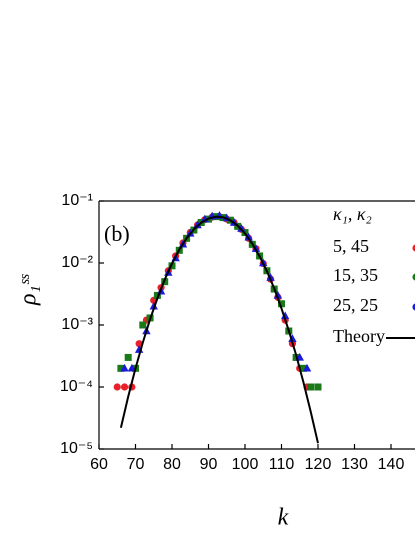 The height and width of the screenshot is (537, 415). What do you see at coordinates (351, 246) in the screenshot?
I see `legend-label: 5, 45` at bounding box center [351, 246].